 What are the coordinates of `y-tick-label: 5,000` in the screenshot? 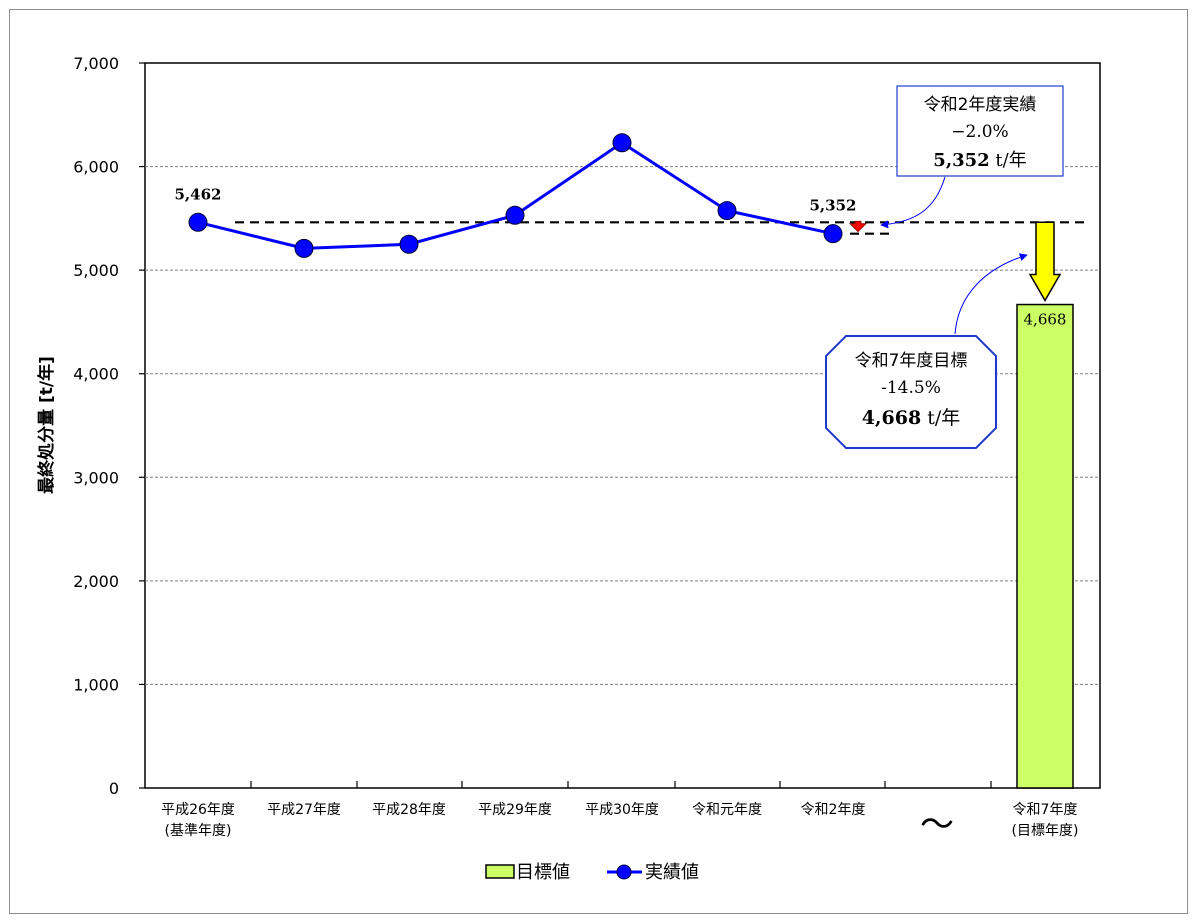 It's located at (96, 270).